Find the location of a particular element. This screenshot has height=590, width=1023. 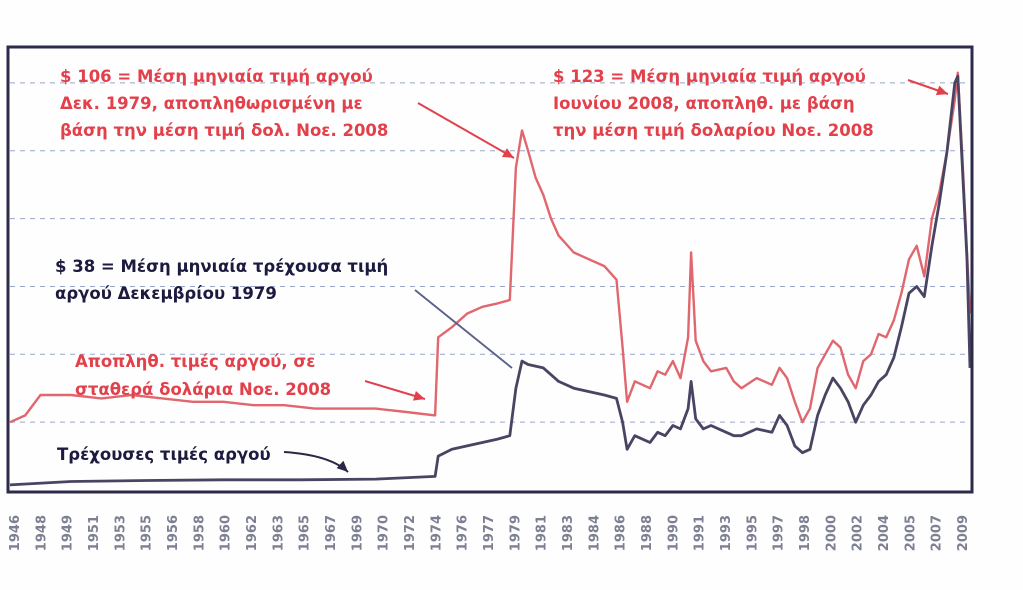

x-tick-label: 1988 is located at coordinates (647, 533).